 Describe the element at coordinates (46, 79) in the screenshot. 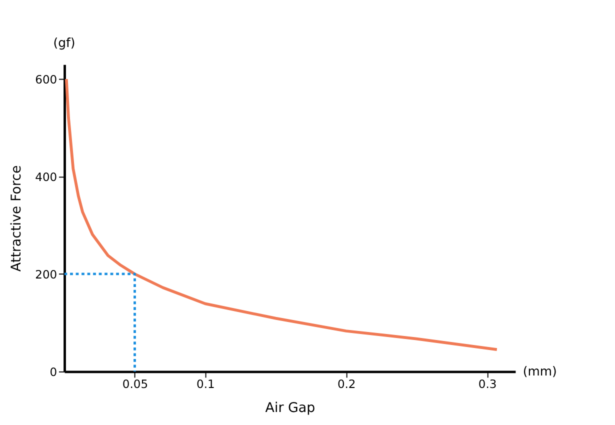

I see `y-tick-label: 600` at that location.